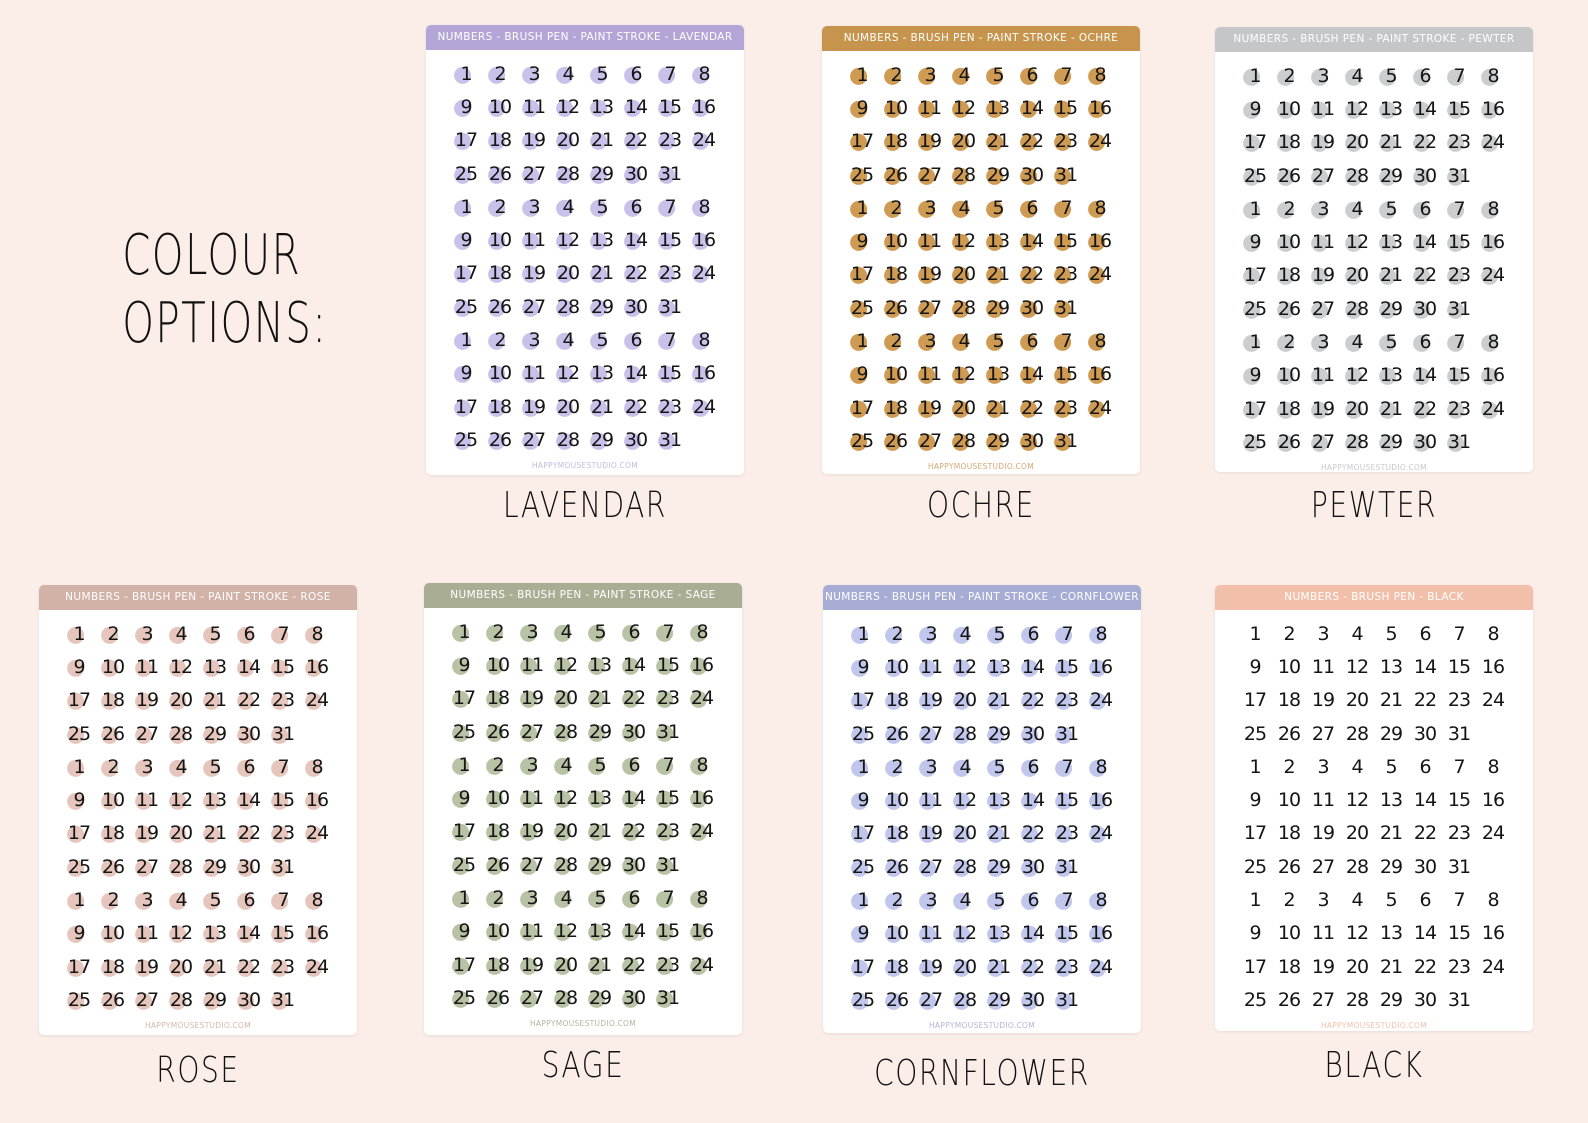 The height and width of the screenshot is (1123, 1588). I want to click on sticker-number: 25, so click(862, 174).